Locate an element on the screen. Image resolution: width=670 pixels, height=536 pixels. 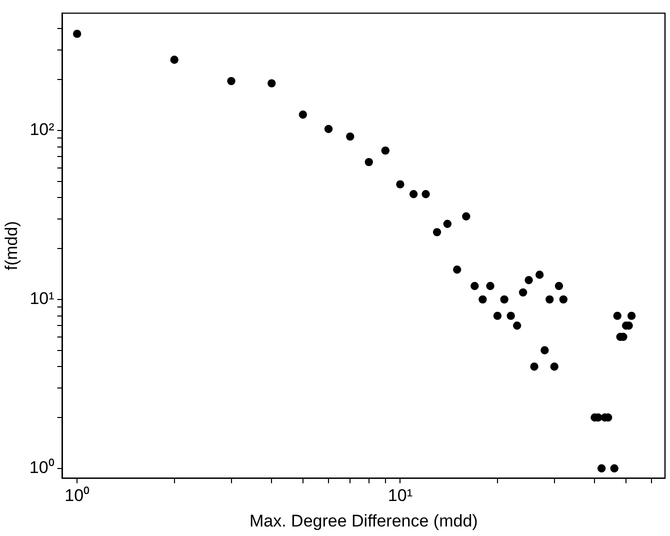
y-axis-title: f(mdd) is located at coordinates (11, 245).